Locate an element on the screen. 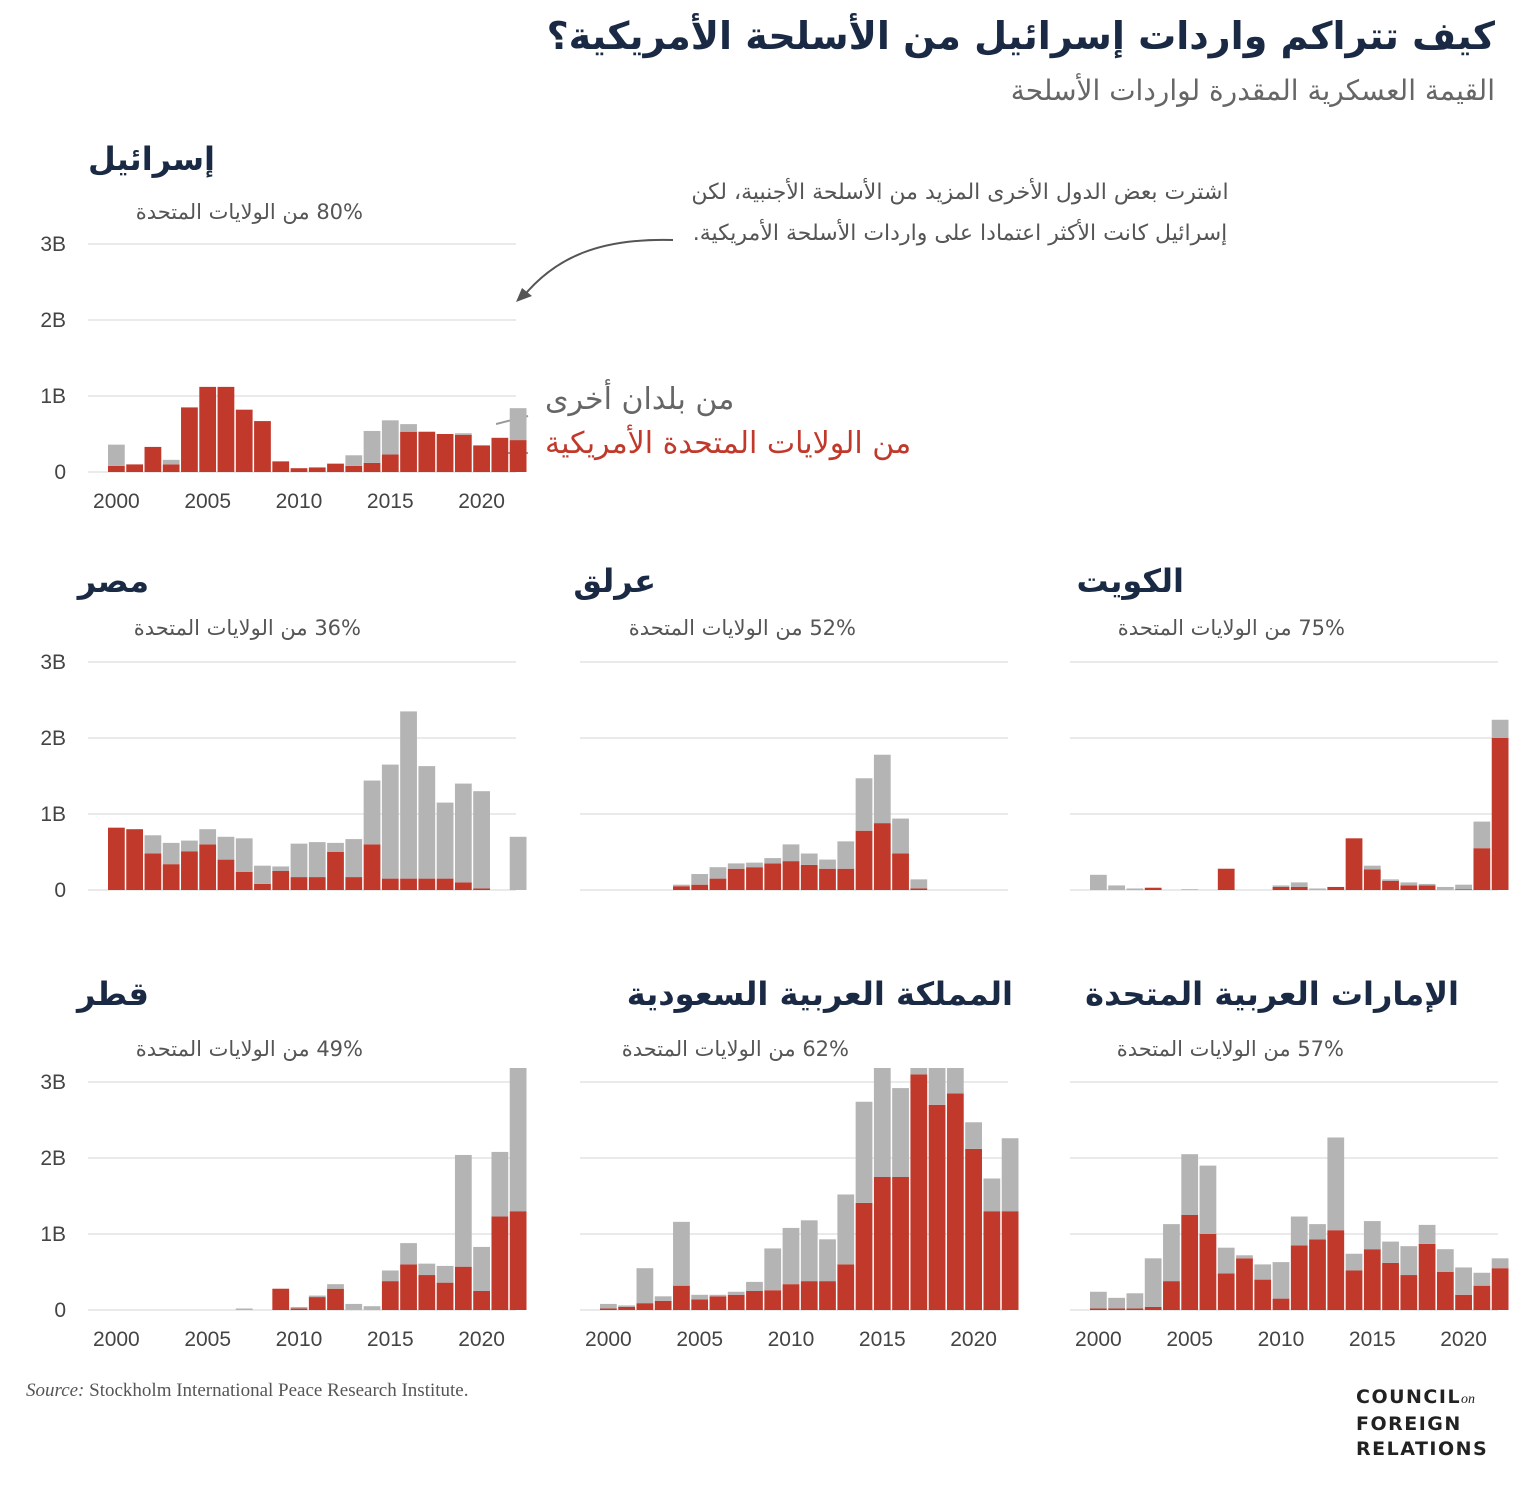 This screenshot has width=1517, height=1493. egypt-bar-us-2000 is located at coordinates (116, 858).